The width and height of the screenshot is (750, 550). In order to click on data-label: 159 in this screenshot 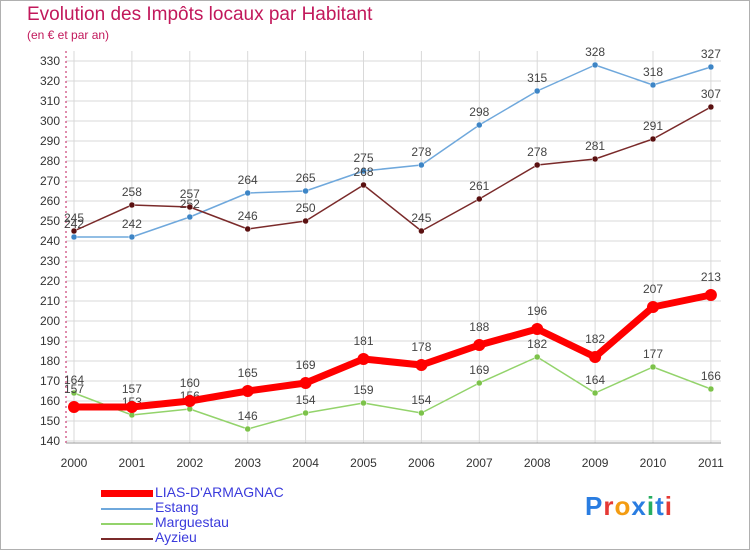, I will do `click(363, 390)`.